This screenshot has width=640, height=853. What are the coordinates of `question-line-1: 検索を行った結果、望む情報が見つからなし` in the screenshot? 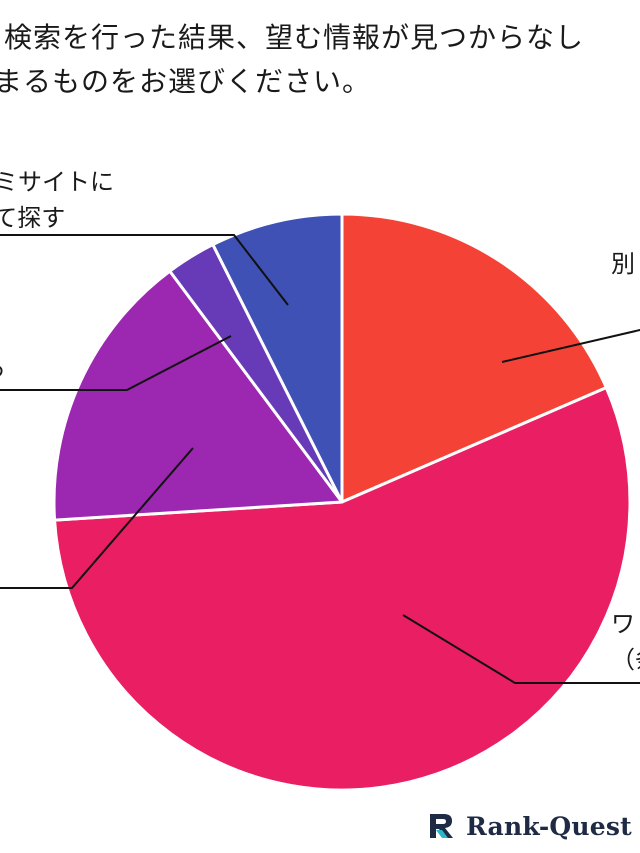 It's located at (294, 37).